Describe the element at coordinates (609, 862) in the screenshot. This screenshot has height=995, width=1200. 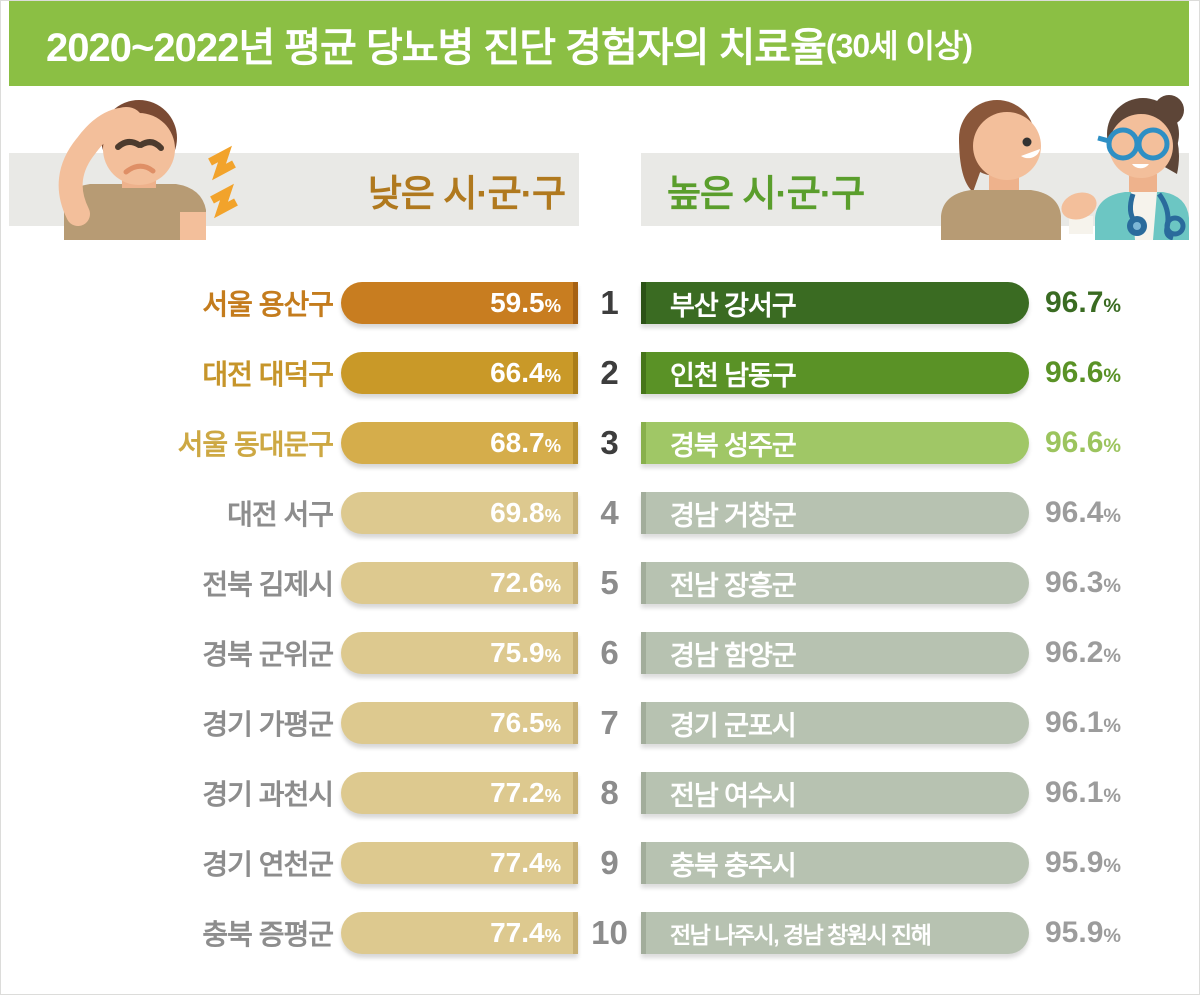
I see `rank-number: 9` at that location.